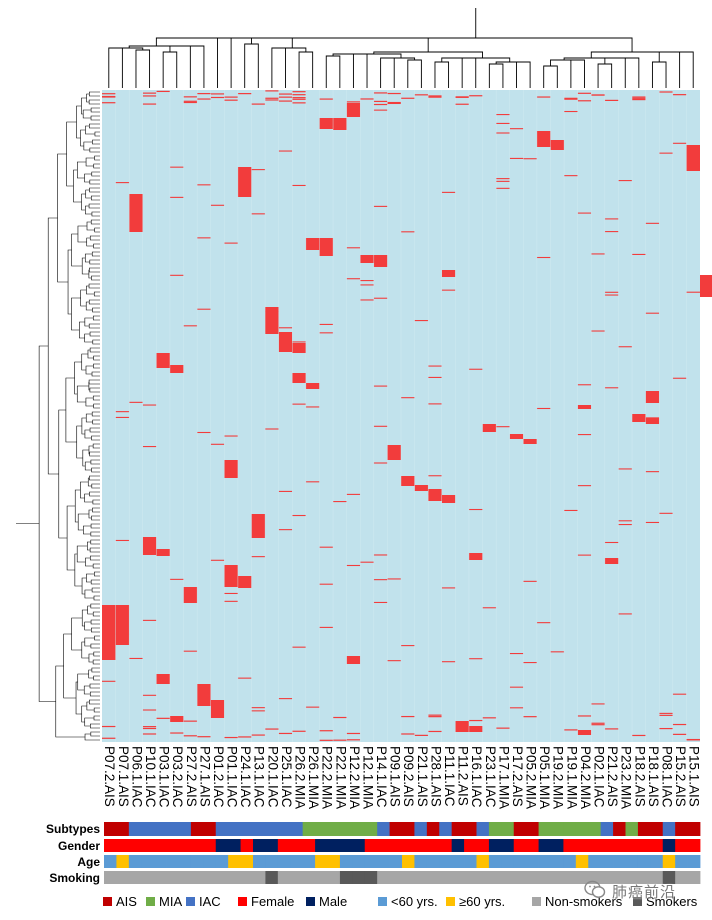  I want to click on column-label: P26.2.MIA, so click(300, 777).